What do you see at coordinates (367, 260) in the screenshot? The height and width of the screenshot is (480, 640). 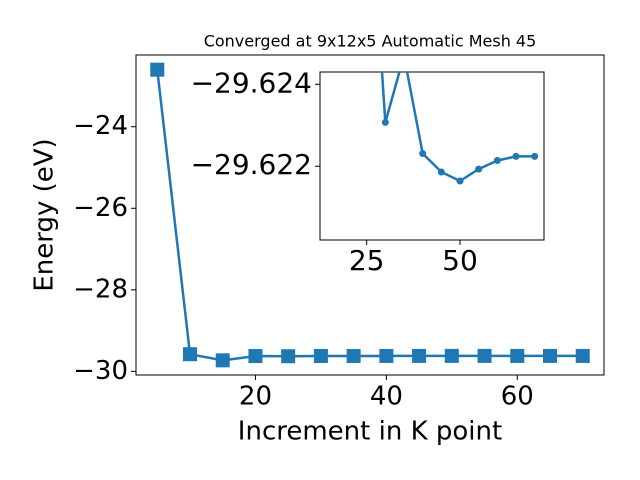 I see `x-tick-label: 25` at bounding box center [367, 260].